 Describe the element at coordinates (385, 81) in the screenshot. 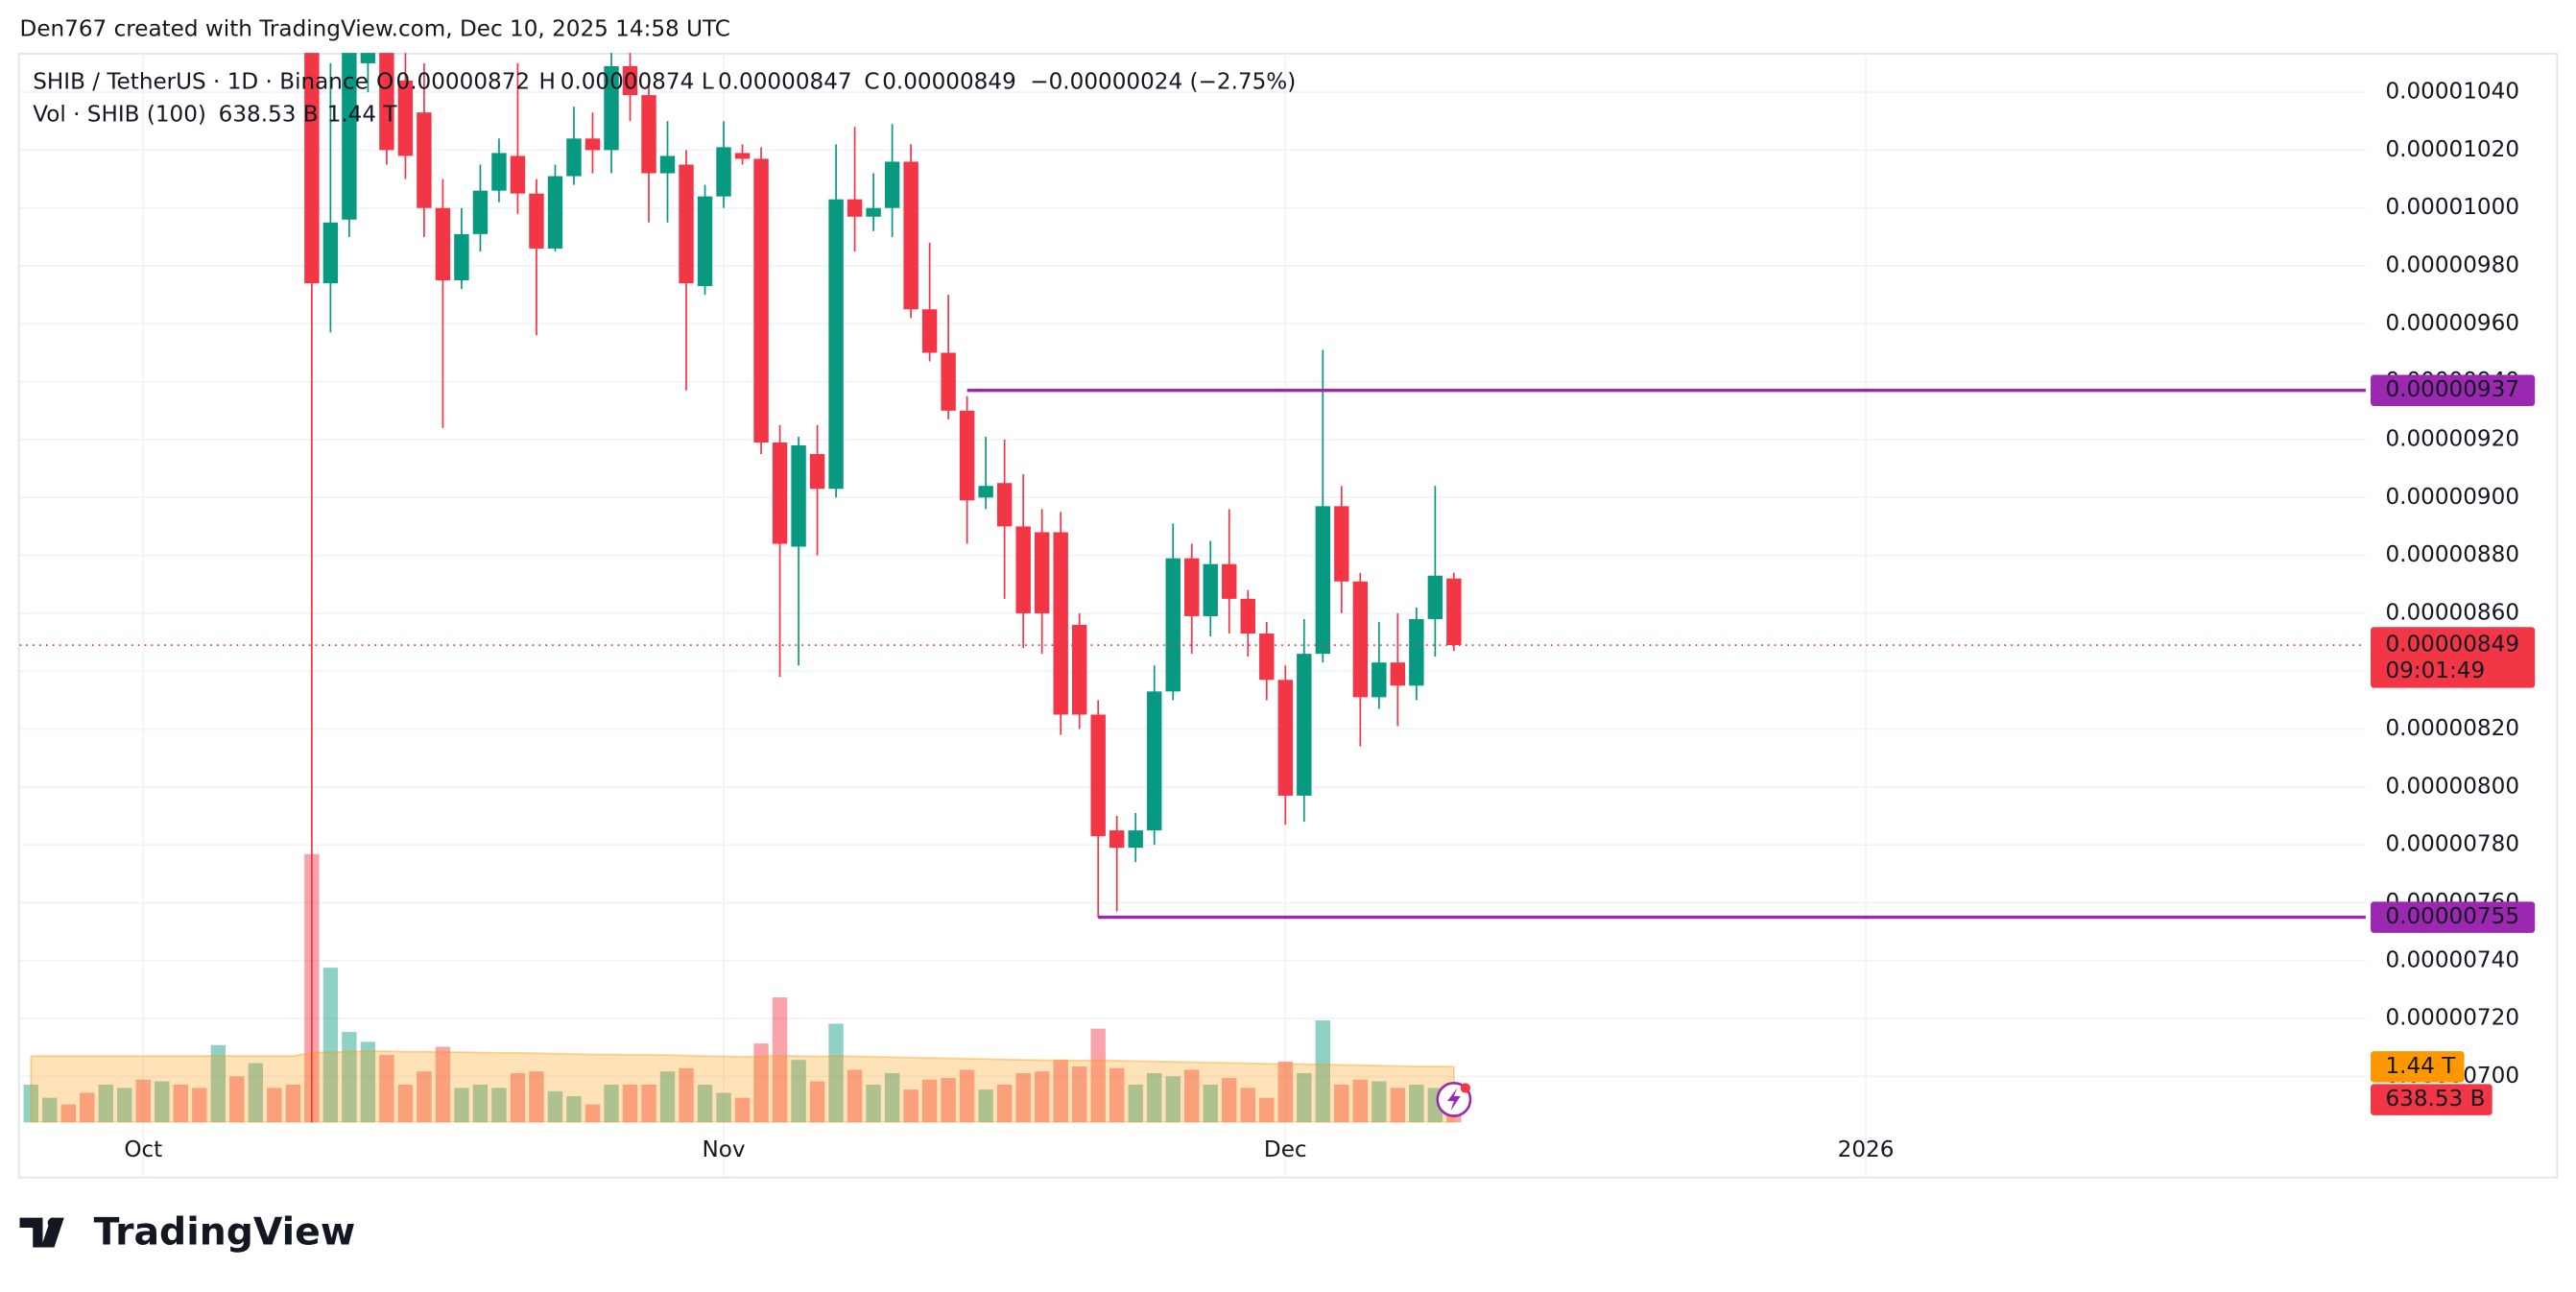

I see `legend-key: O` at that location.